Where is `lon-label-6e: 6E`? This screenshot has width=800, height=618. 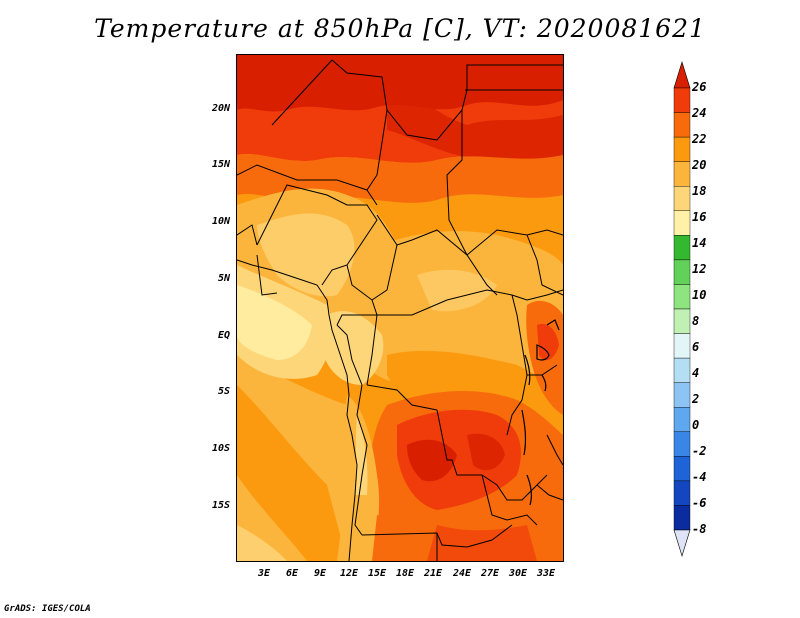 lon-label-6e: 6E is located at coordinates (292, 573).